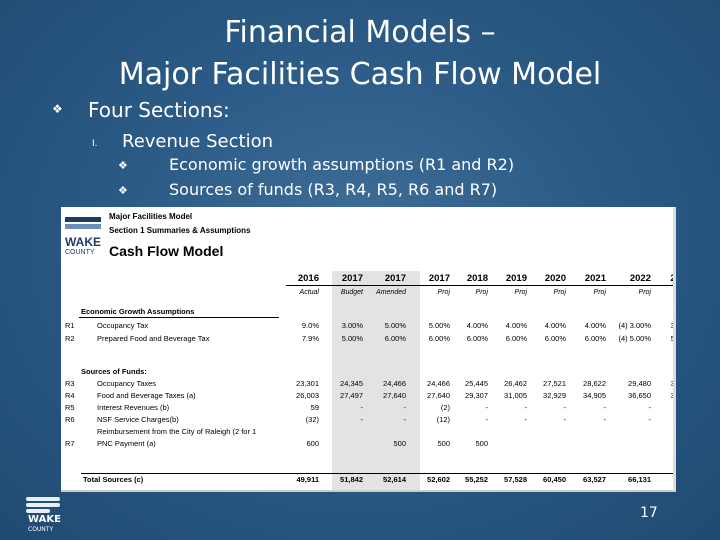  What do you see at coordinates (43, 517) in the screenshot?
I see `footer-wake-county-logo: WAKE COUNTY` at bounding box center [43, 517].